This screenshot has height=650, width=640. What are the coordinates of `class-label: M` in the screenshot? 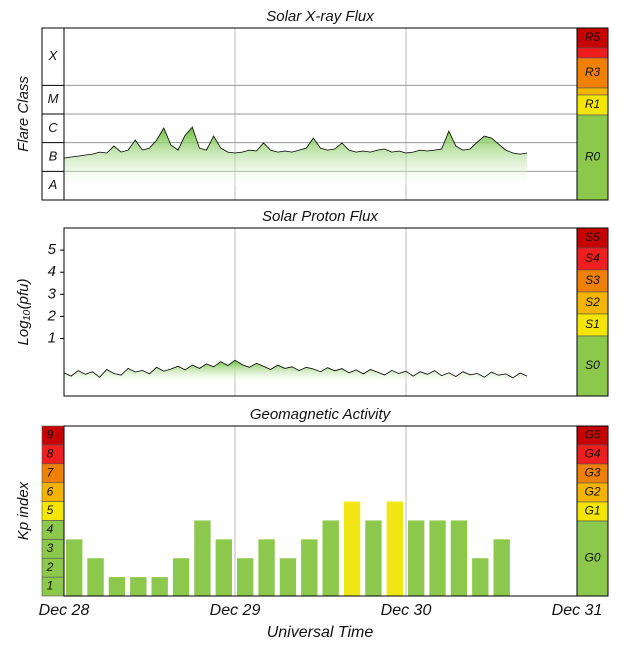 It's located at (53, 98).